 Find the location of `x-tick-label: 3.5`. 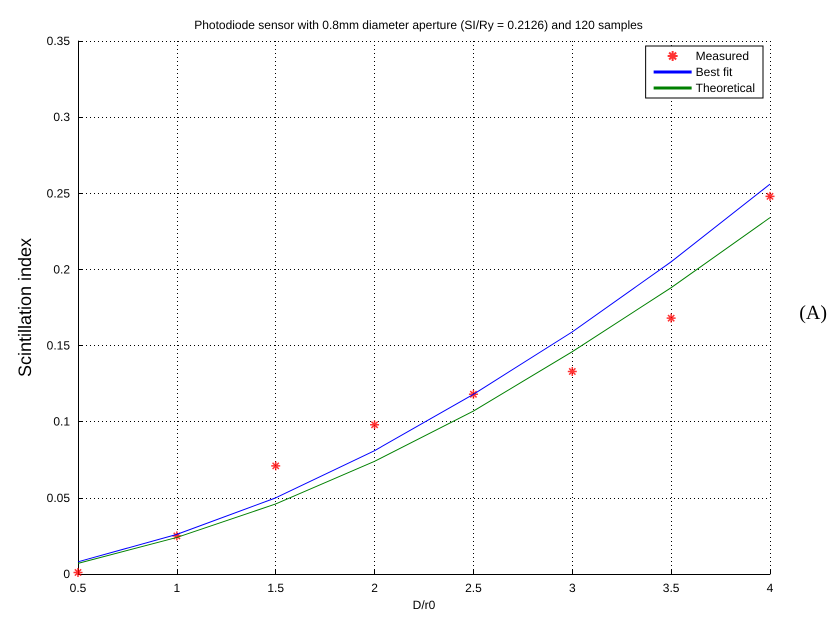

x-tick-label: 3.5 is located at coordinates (671, 588).